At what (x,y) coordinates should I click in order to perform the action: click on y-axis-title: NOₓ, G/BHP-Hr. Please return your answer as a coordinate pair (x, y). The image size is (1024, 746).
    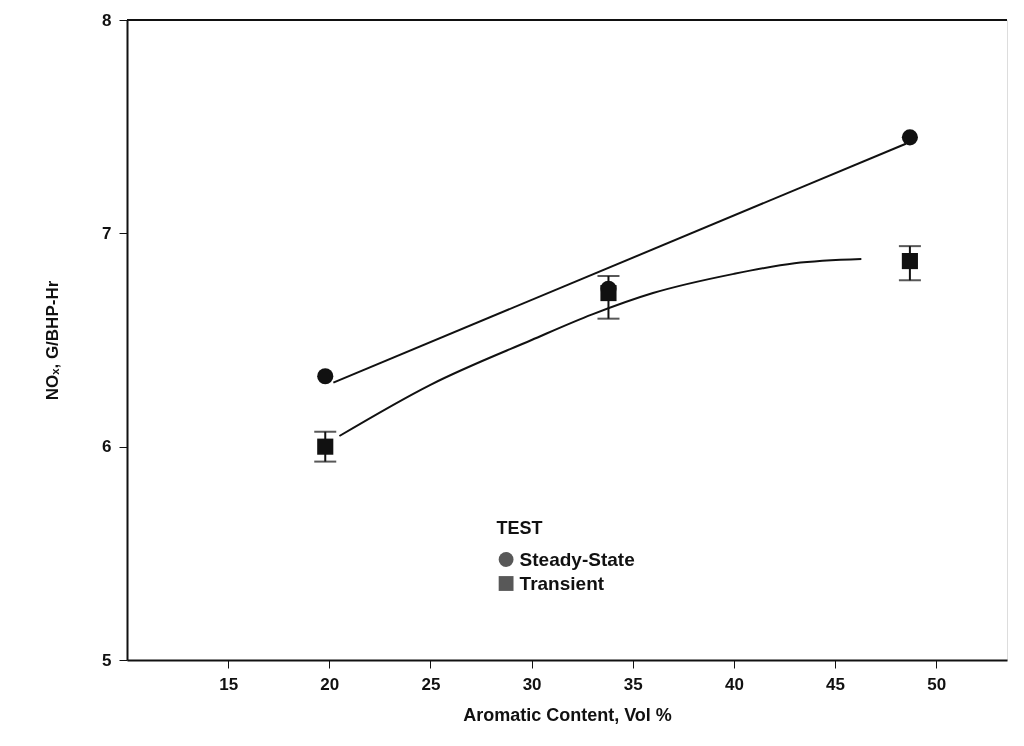
    Looking at the image, I should click on (53, 340).